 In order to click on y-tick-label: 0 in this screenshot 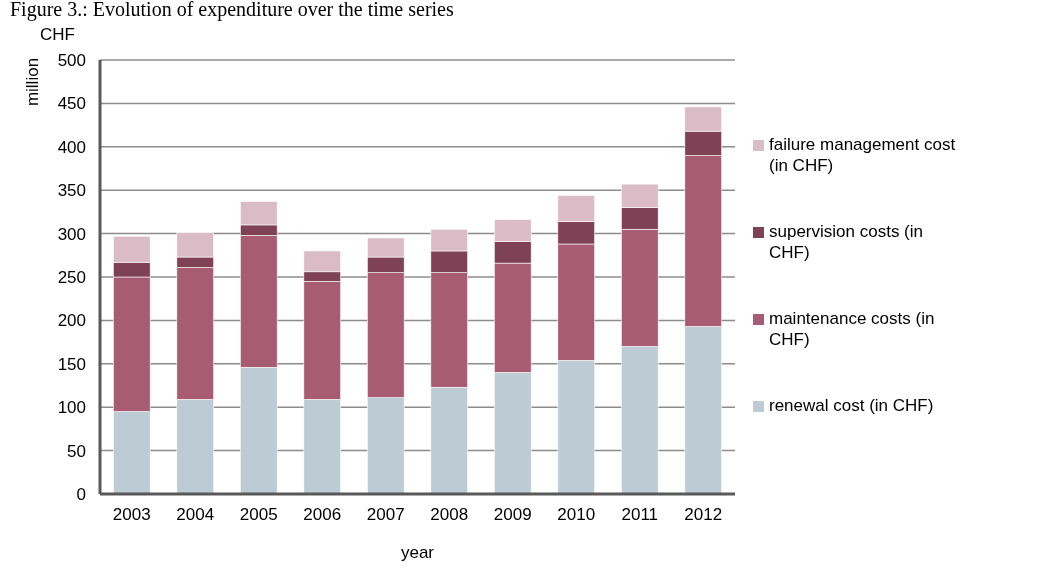, I will do `click(81, 494)`.